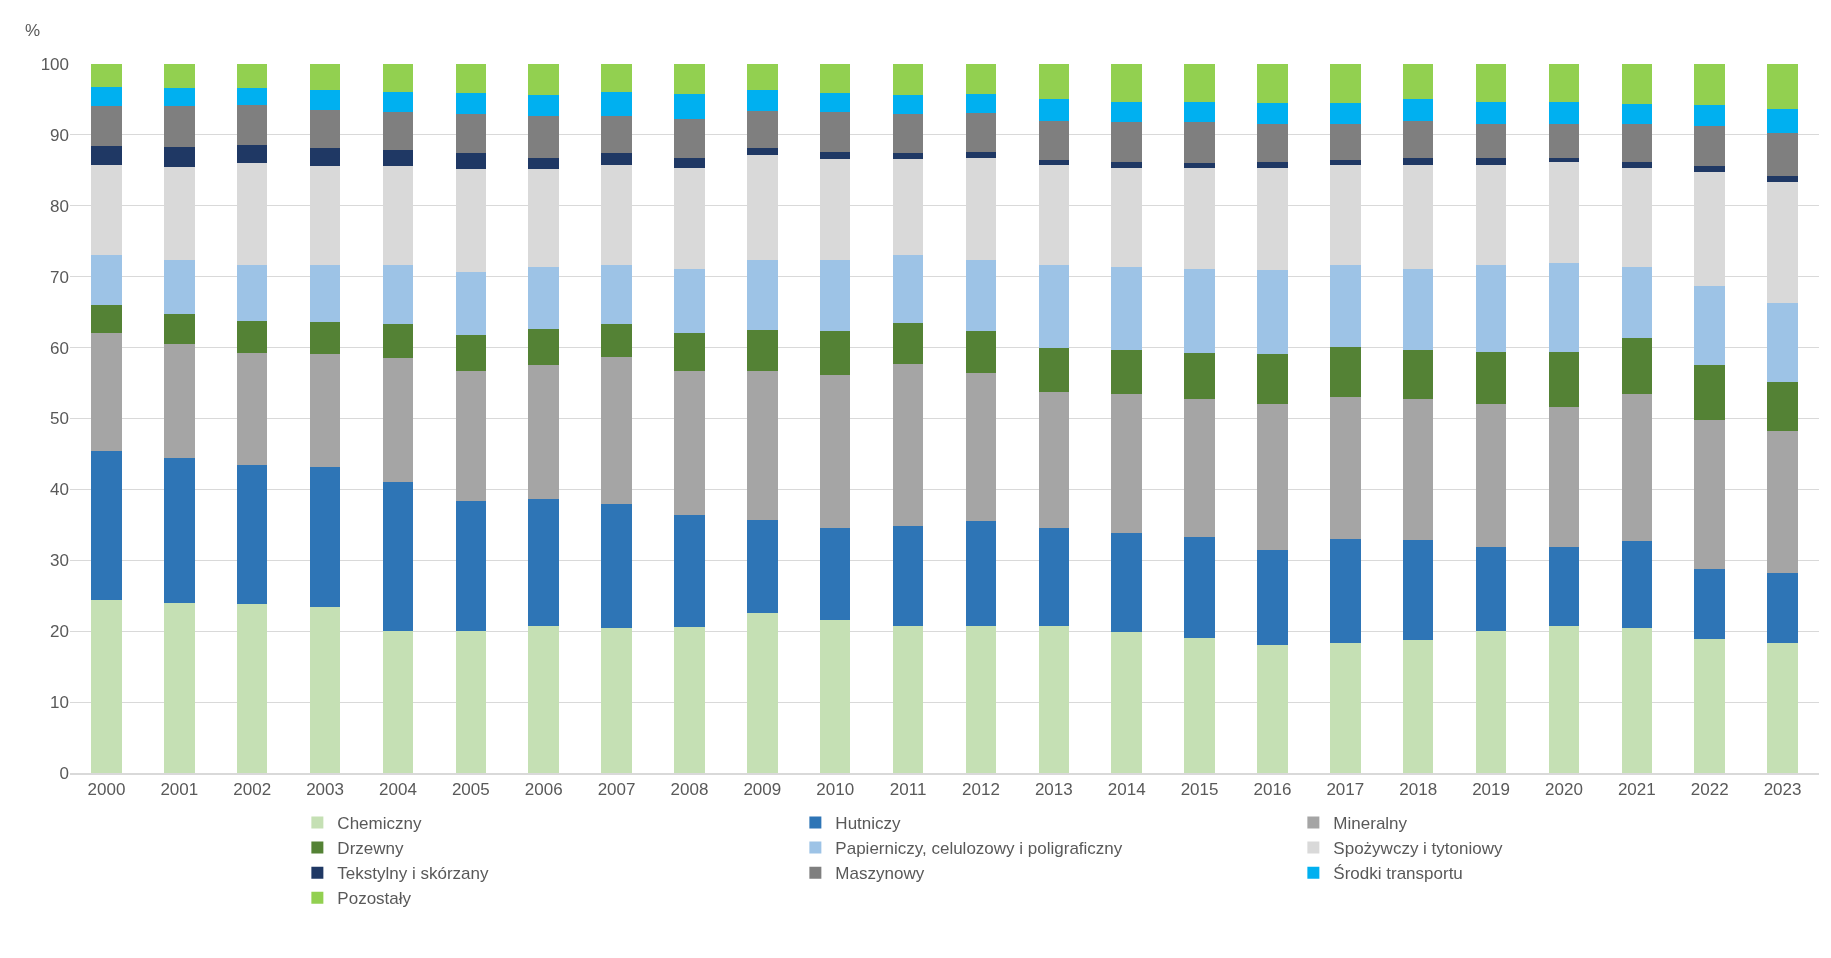  Describe the element at coordinates (689, 790) in the screenshot. I see `x-tick-label: 2008` at that location.